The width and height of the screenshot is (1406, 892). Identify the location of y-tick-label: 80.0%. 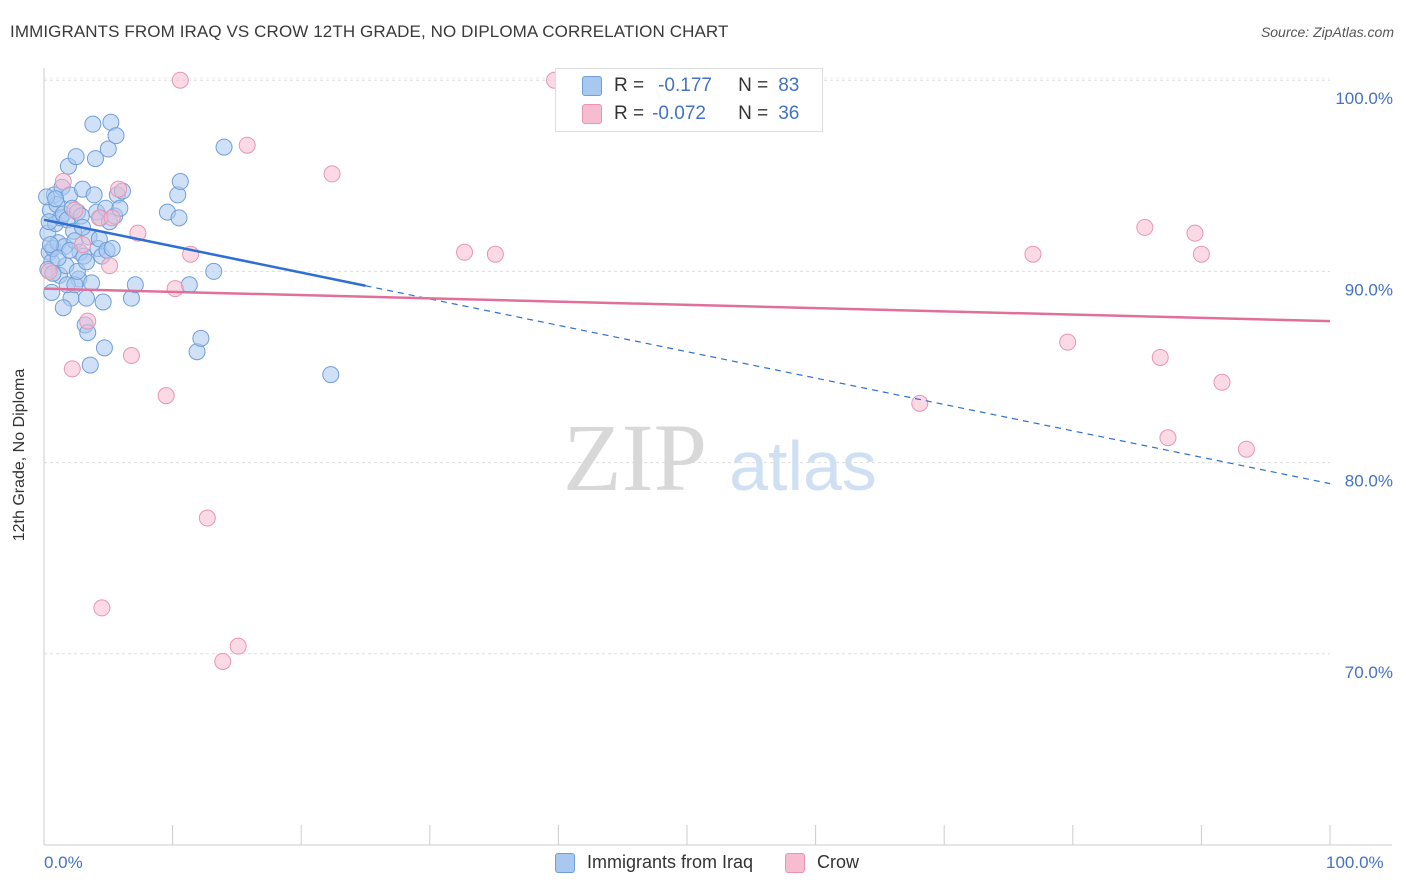
(1369, 481).